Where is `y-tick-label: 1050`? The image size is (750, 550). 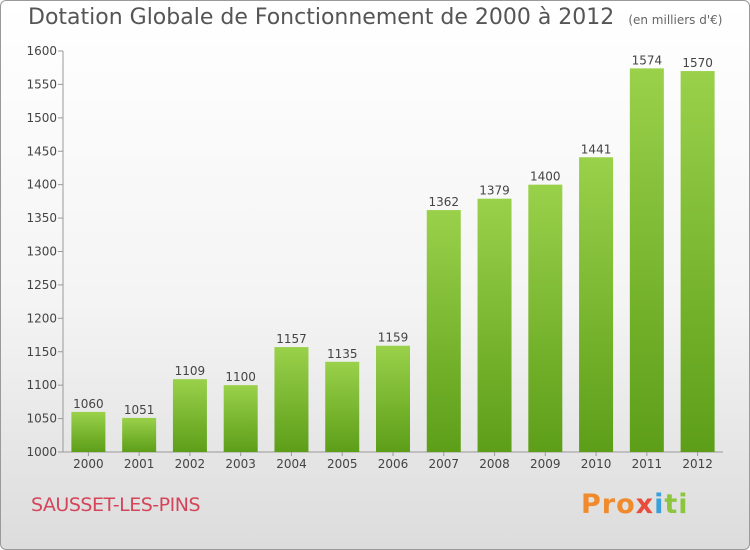
y-tick-label: 1050 is located at coordinates (41, 419).